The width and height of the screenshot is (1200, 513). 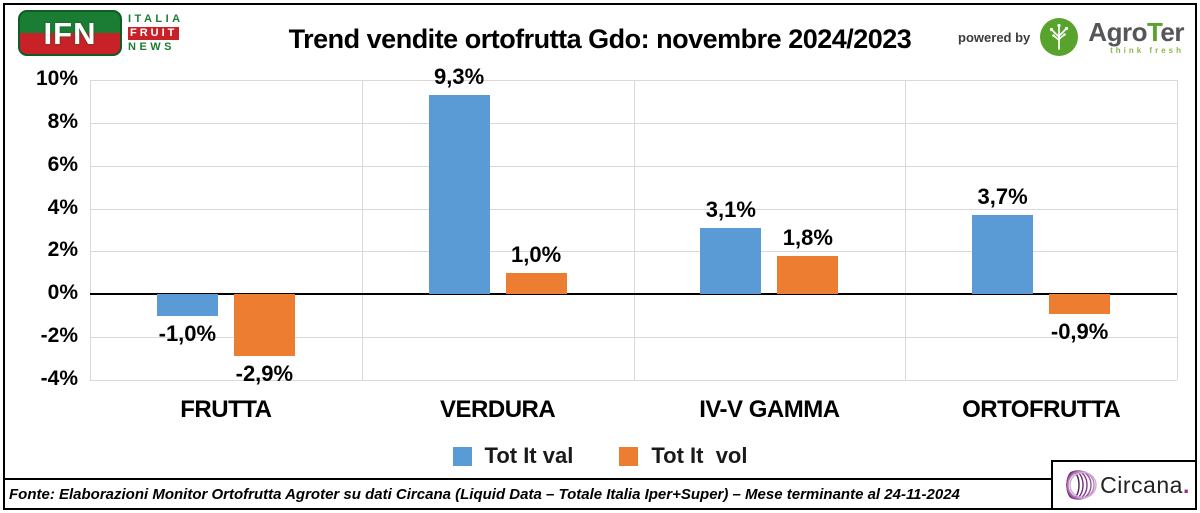 I want to click on bar-tot-it-vol-frutta, so click(x=264, y=325).